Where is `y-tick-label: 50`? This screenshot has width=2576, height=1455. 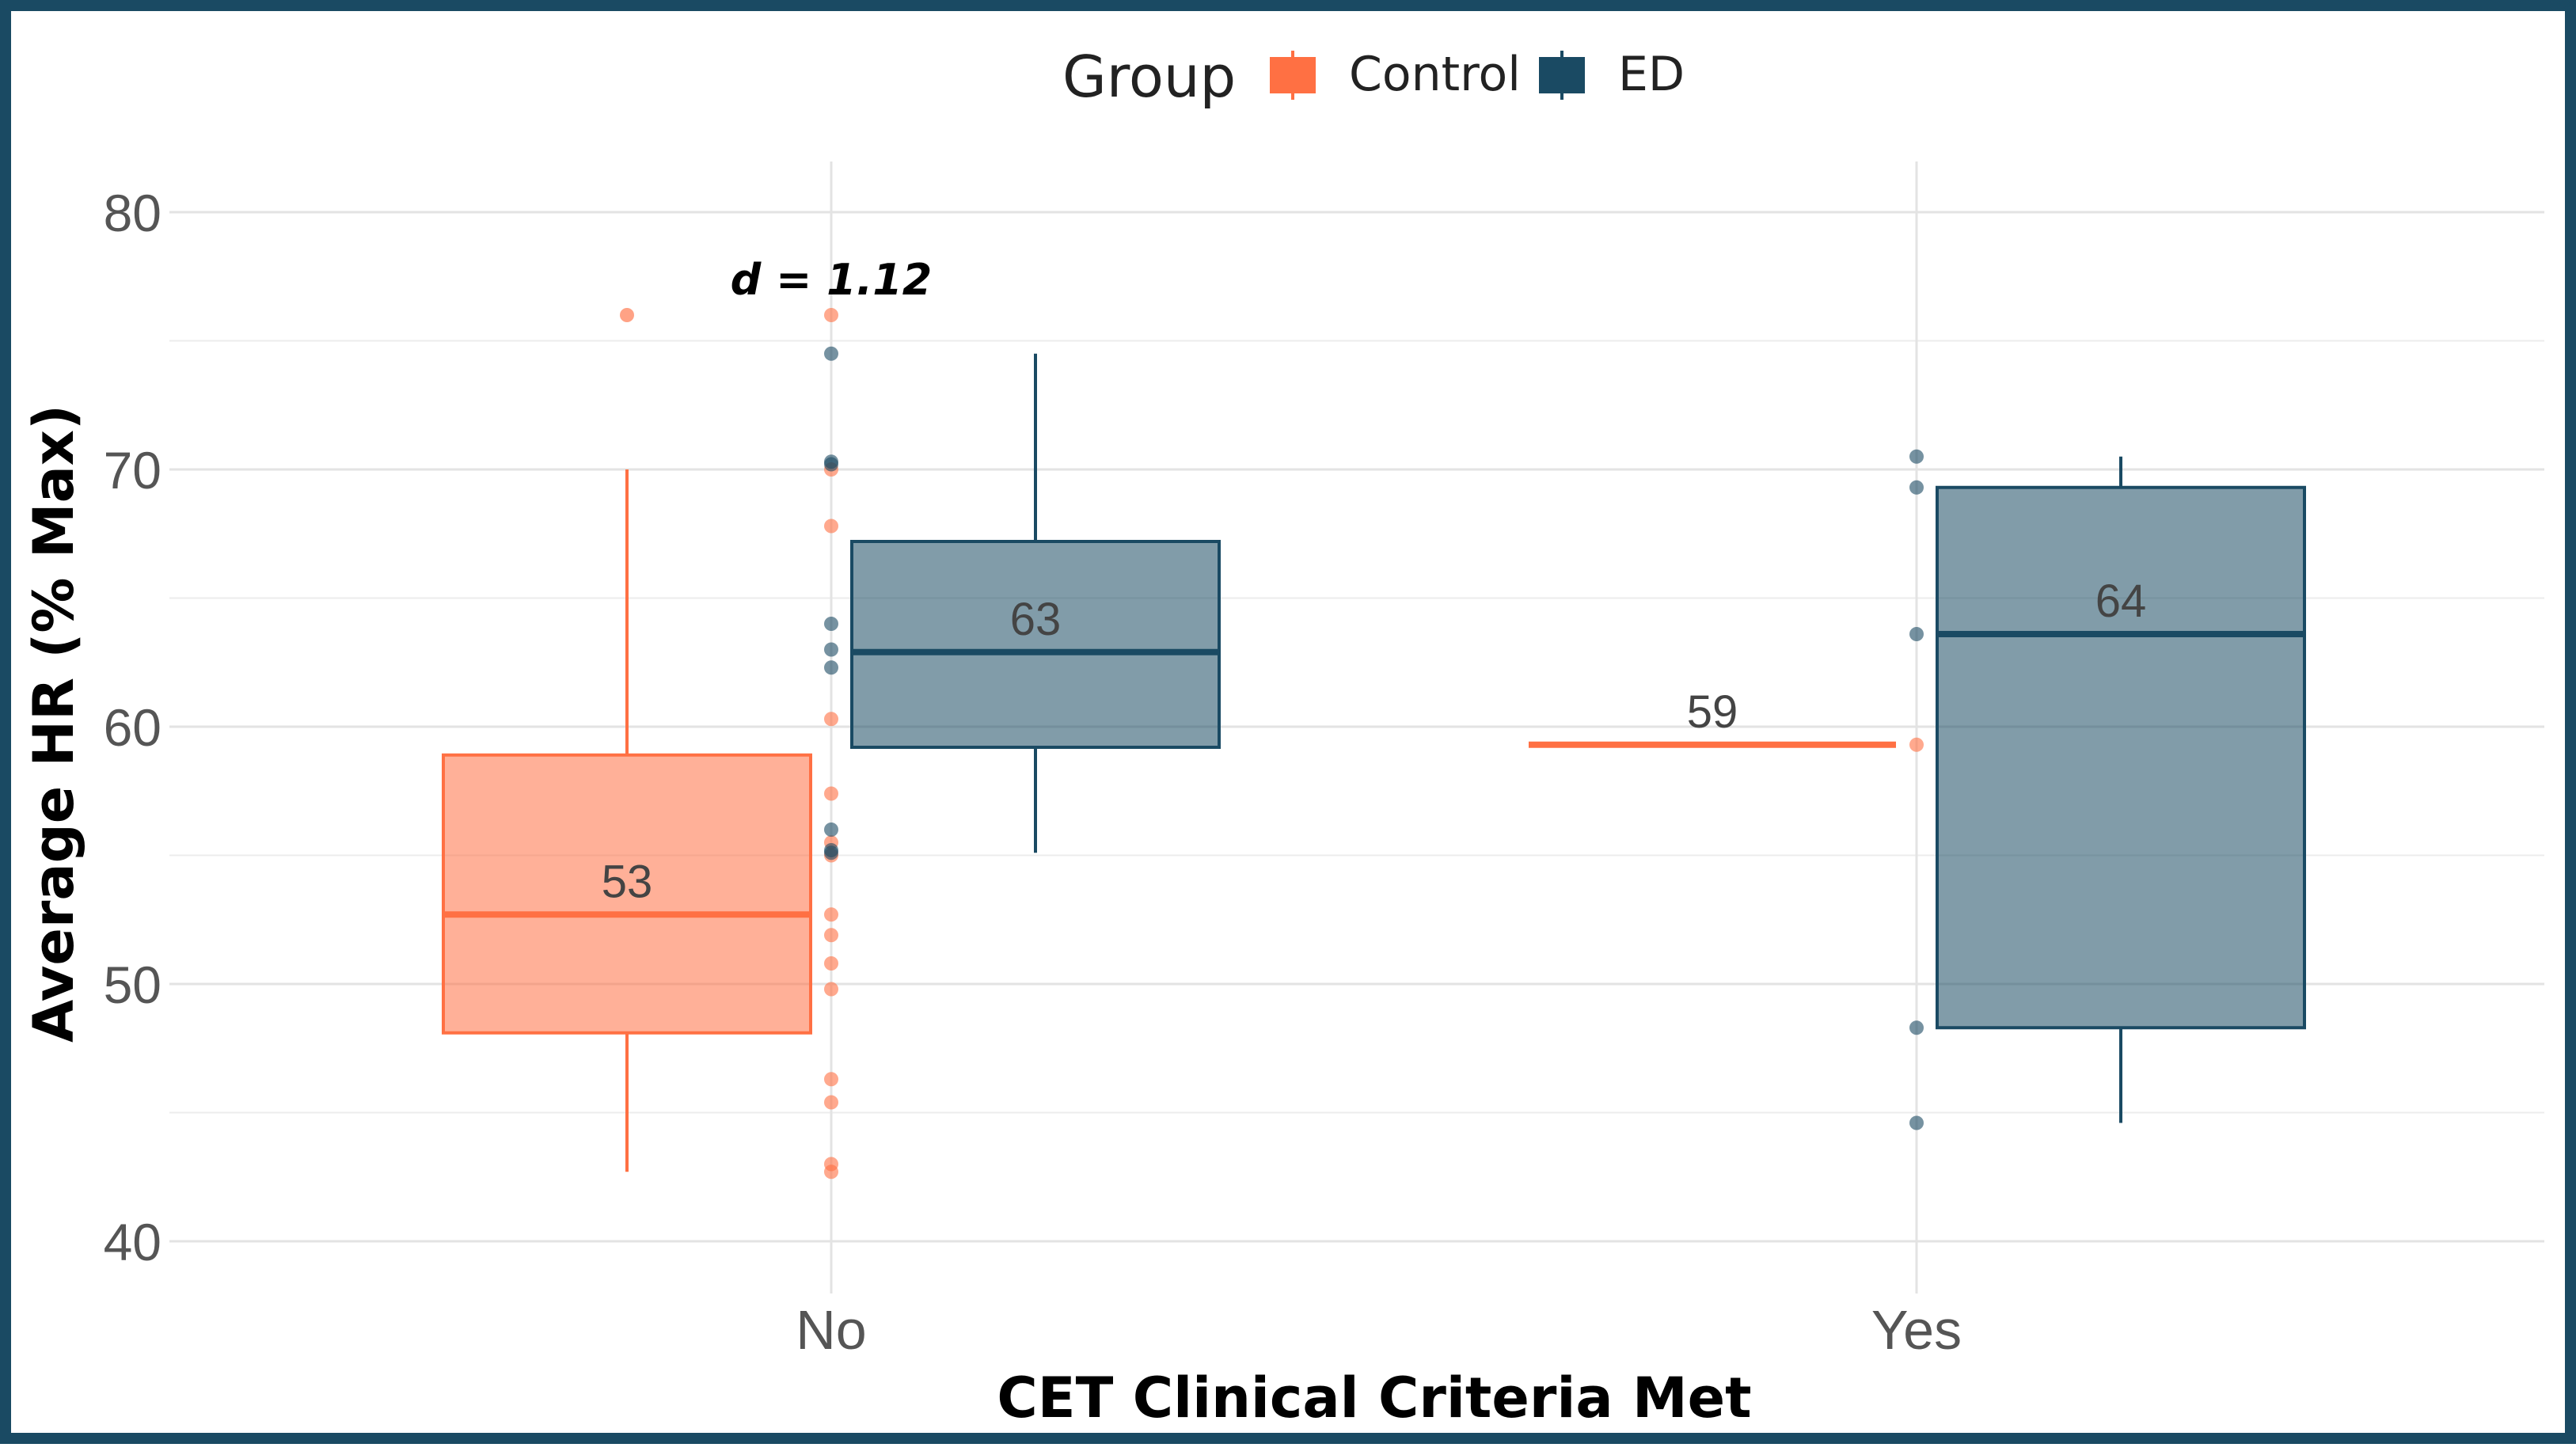 y-tick-label: 50 is located at coordinates (132, 984).